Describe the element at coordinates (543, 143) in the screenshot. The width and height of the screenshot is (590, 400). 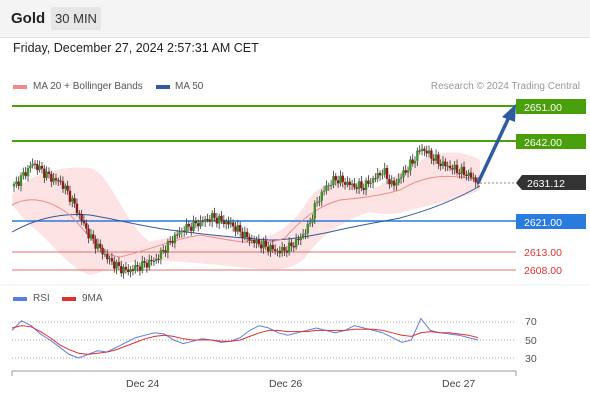
I see `tag-2642-label: 2642.00` at that location.